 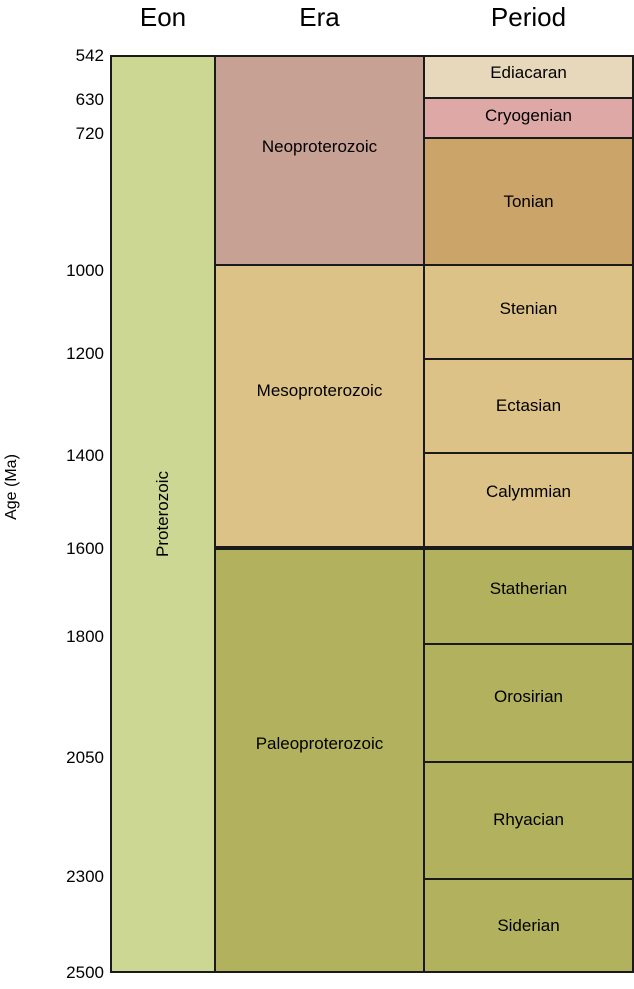 I want to click on y-tick: 2500, so click(x=85, y=972).